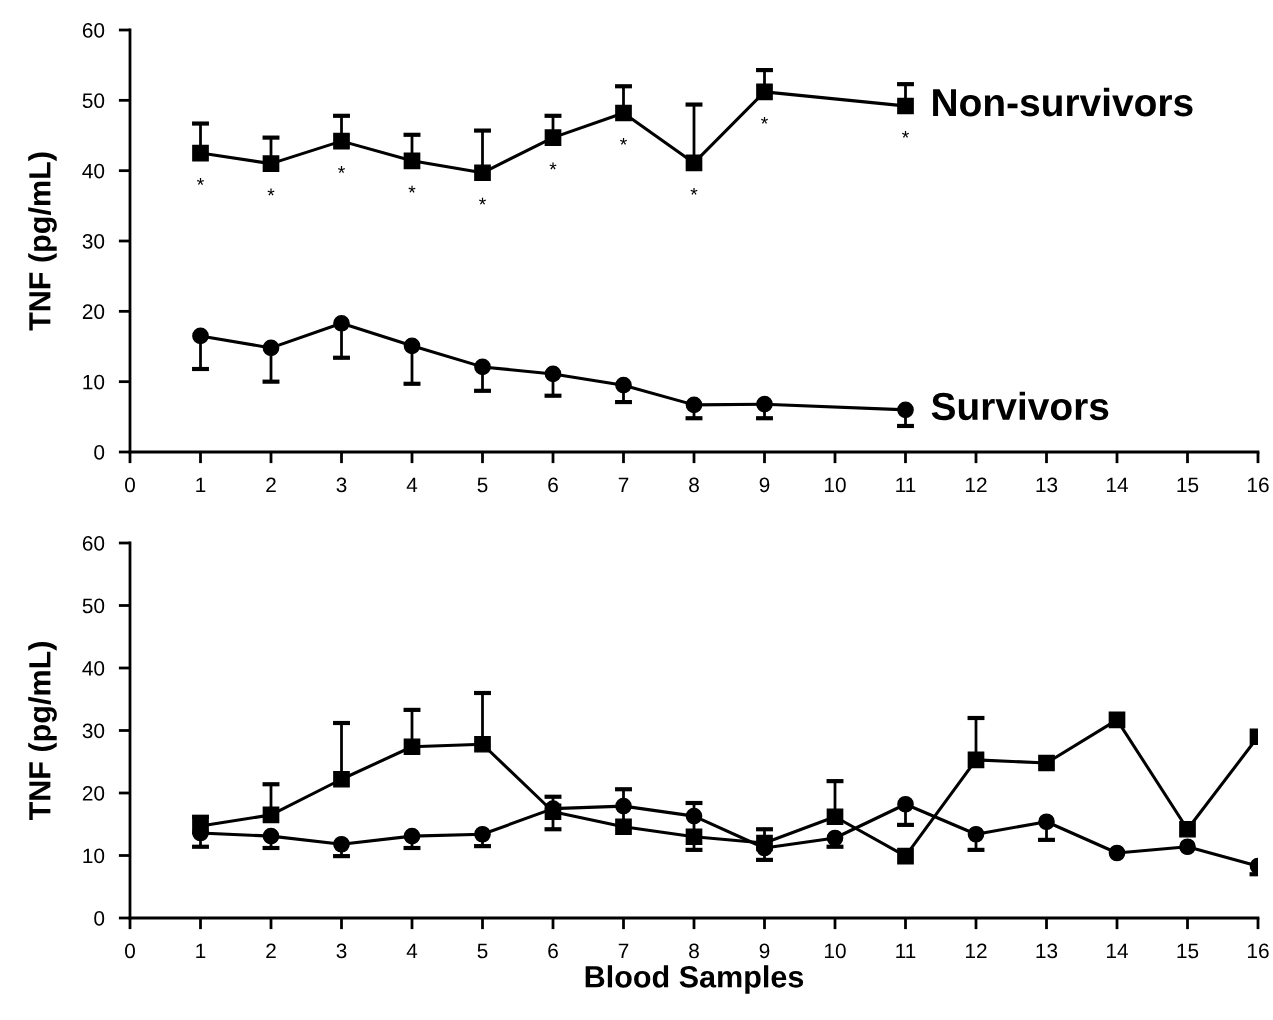 This screenshot has height=1020, width=1273. Describe the element at coordinates (271, 951) in the screenshot. I see `x-tick-label: 2` at that location.